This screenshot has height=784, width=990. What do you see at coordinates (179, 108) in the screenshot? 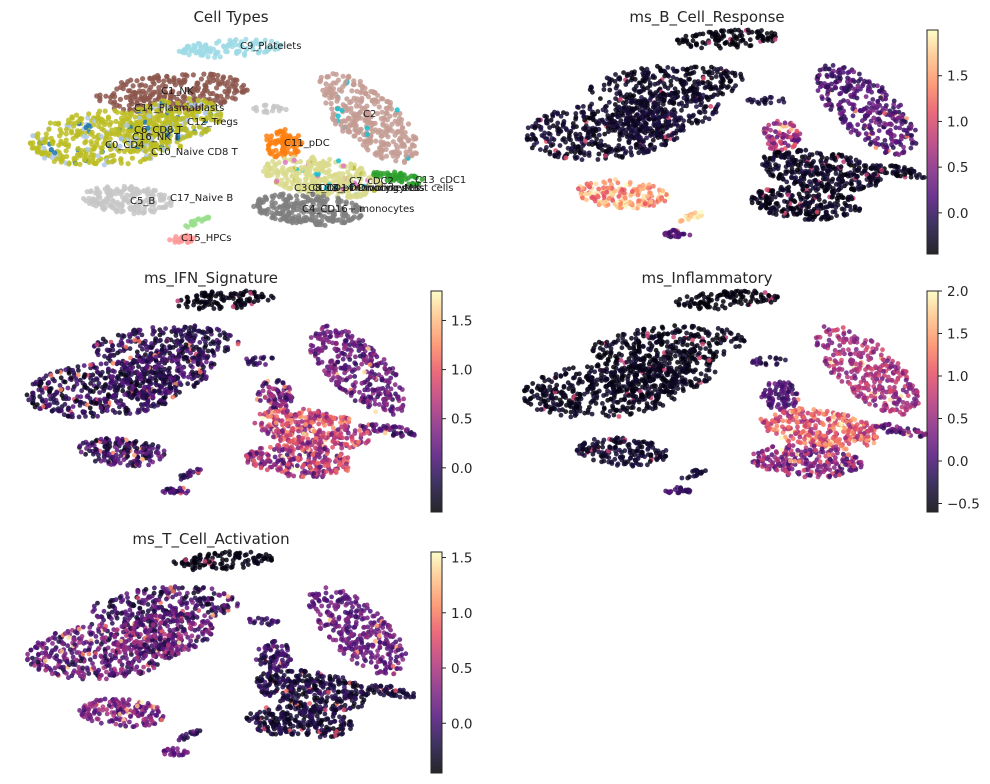
I see `cluster-label: C14_Plasmablasts` at bounding box center [179, 108].